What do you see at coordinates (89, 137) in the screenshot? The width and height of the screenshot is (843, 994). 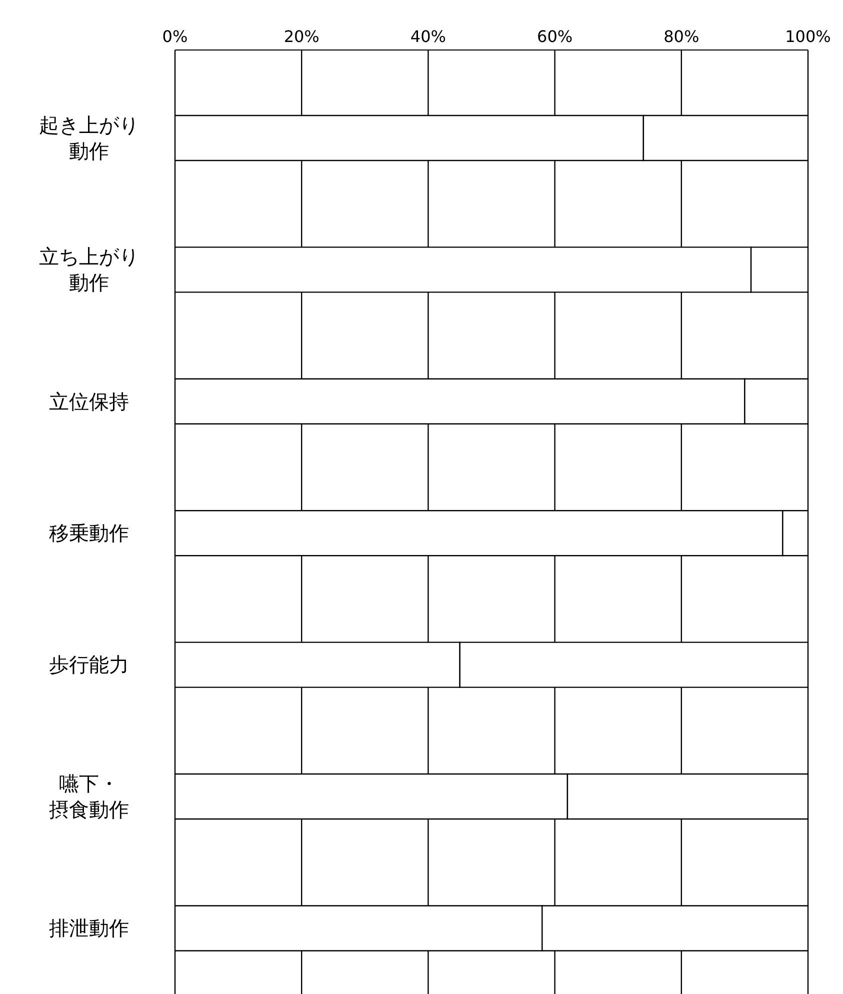 I see `y-tick-label: 起き上がり動作` at bounding box center [89, 137].